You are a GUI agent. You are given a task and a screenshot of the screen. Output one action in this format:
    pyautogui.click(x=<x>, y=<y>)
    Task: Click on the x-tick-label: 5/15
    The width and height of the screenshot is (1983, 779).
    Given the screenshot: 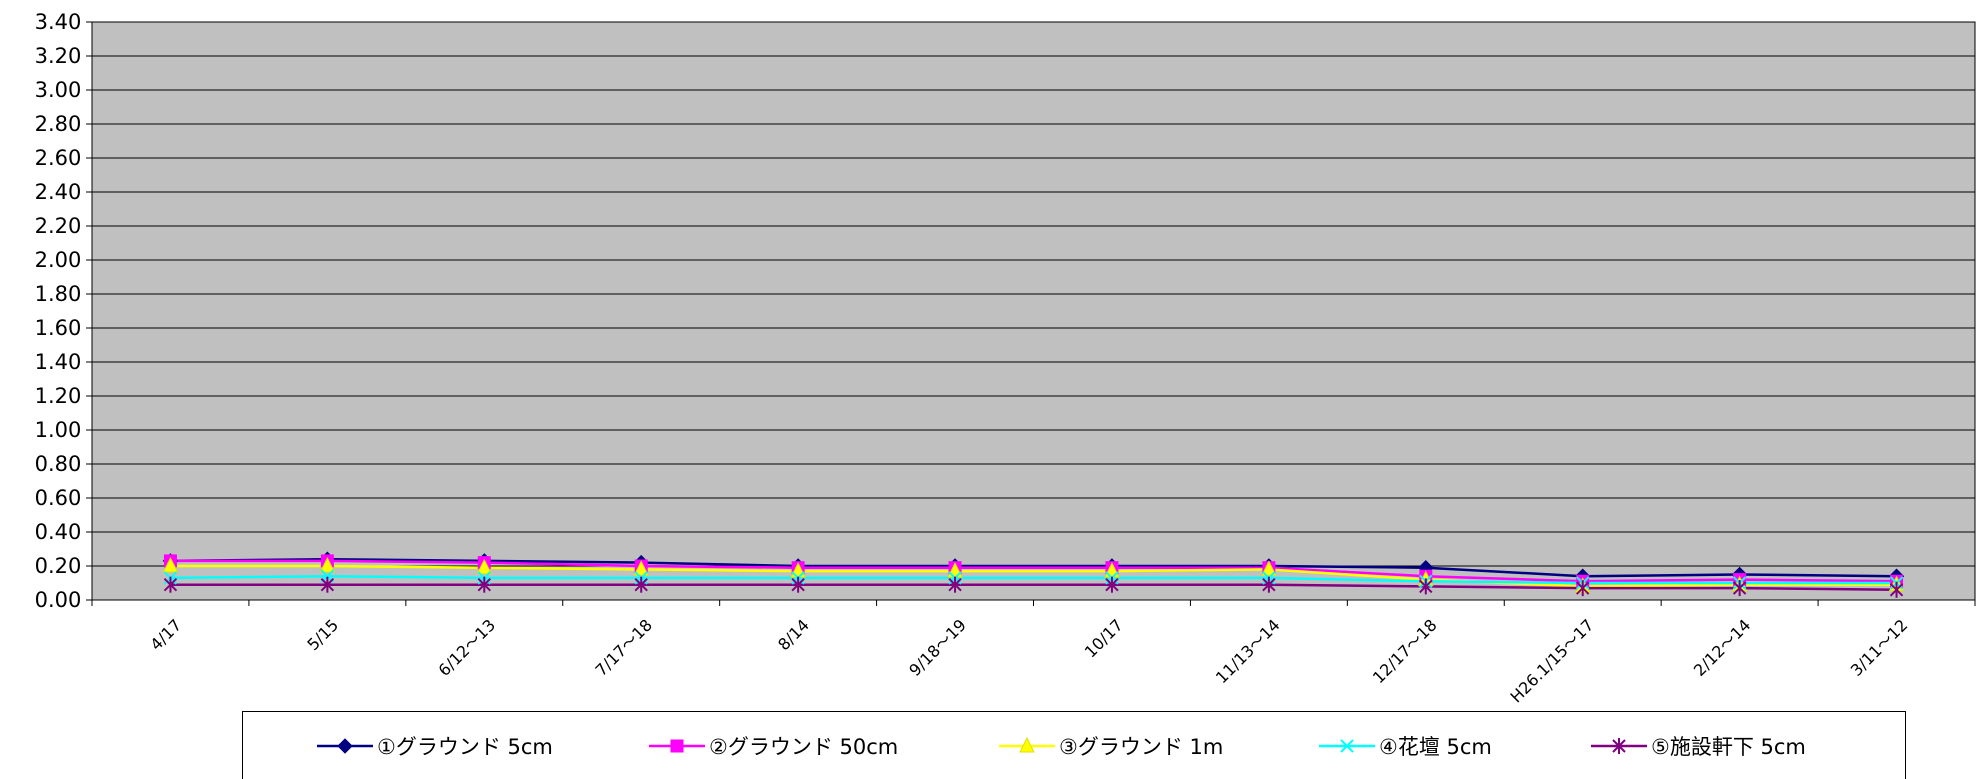 What is the action you would take?
    pyautogui.click(x=322, y=634)
    